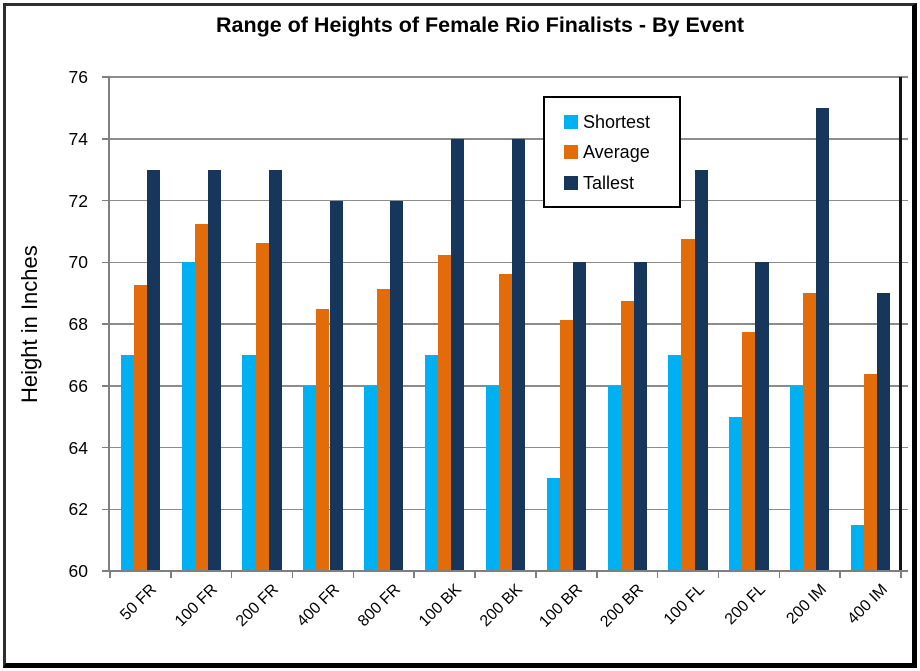 The width and height of the screenshot is (920, 671). Describe the element at coordinates (78, 77) in the screenshot. I see `y-tick-label: 76` at that location.